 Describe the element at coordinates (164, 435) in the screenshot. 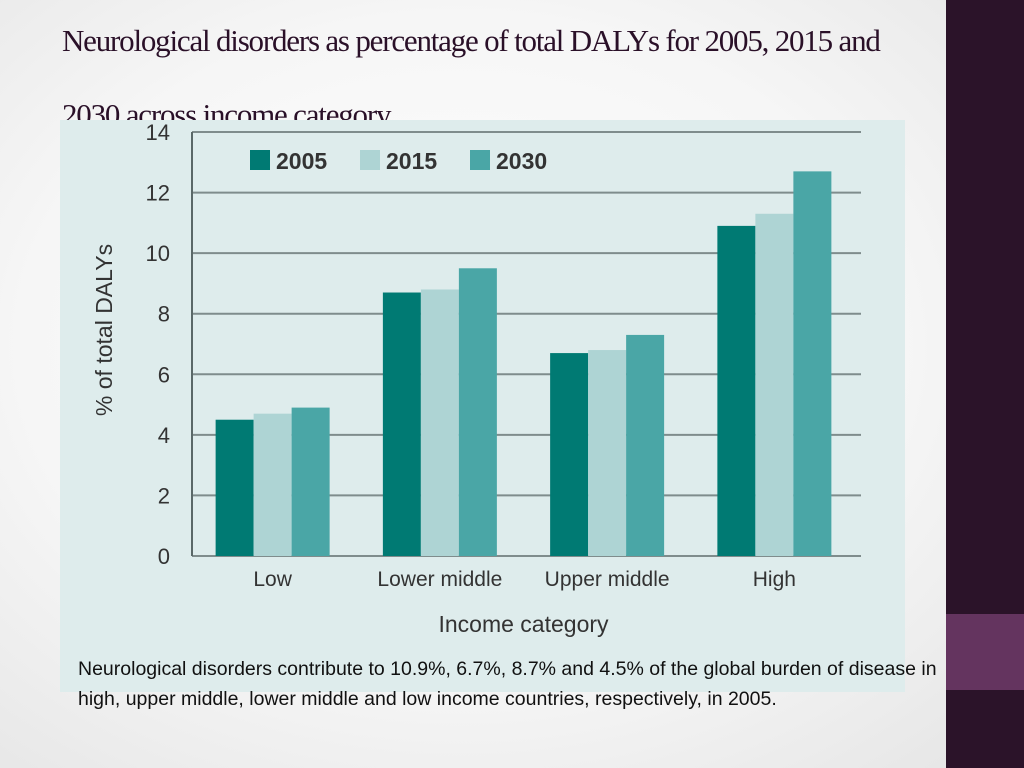

I see `y-tick-label: 4` at that location.